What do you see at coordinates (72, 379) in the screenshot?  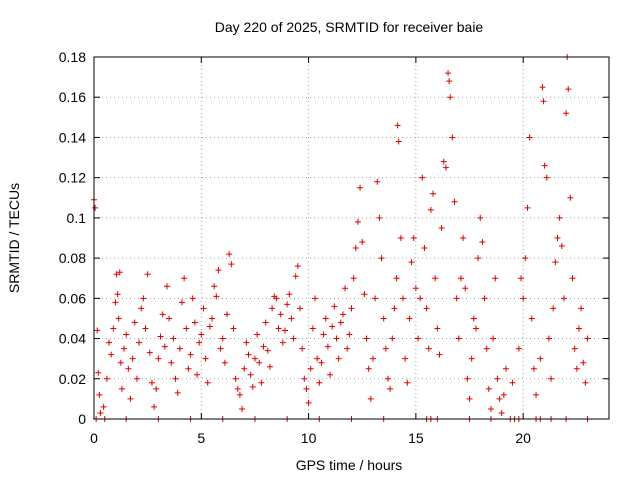 I see `y-tick-label: 0.02` at bounding box center [72, 379].